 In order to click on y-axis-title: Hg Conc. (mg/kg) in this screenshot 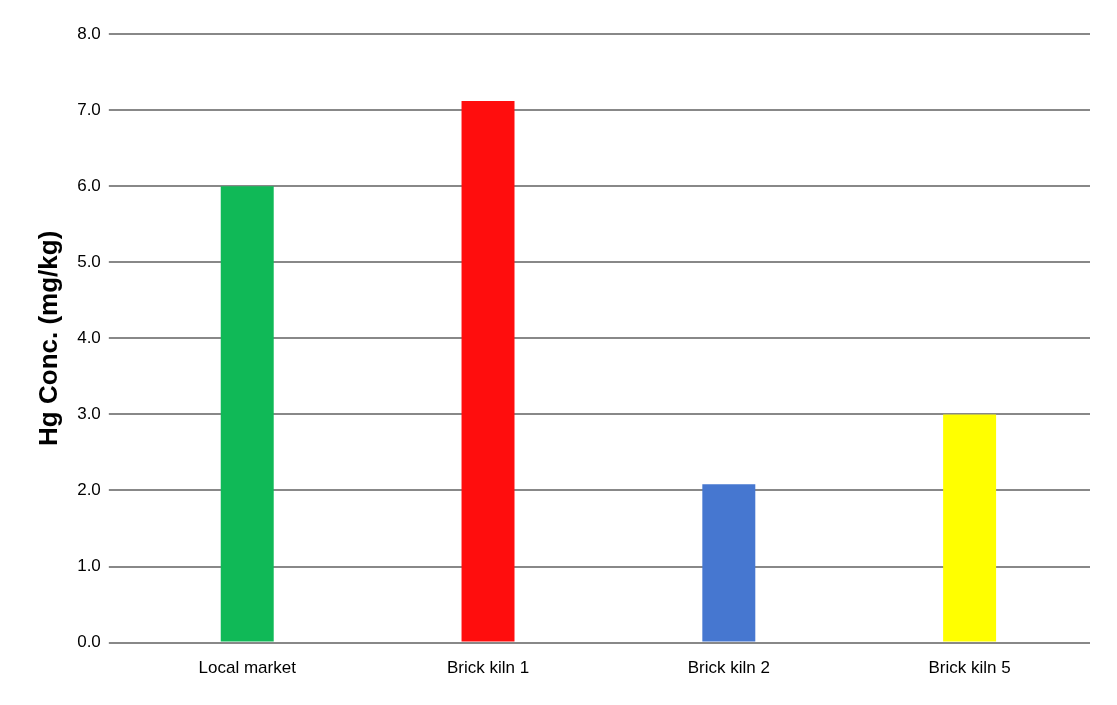, I will do `click(47, 338)`.